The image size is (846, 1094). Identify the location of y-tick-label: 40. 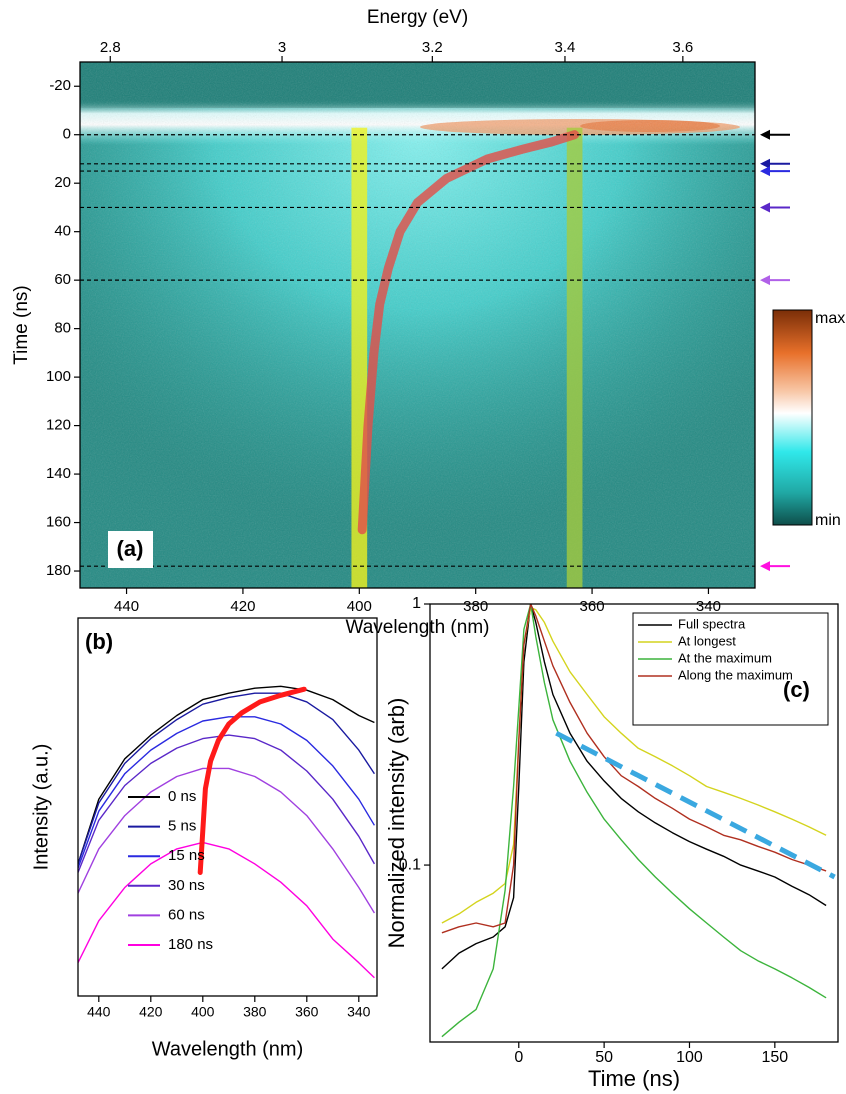
(62, 231).